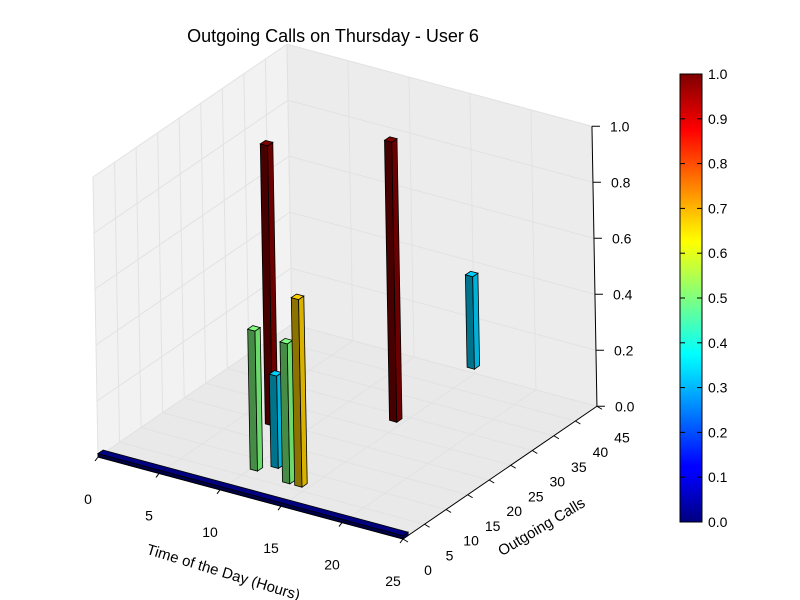  Describe the element at coordinates (718, 343) in the screenshot. I see `colorbar-tick-label: 0.4` at that location.